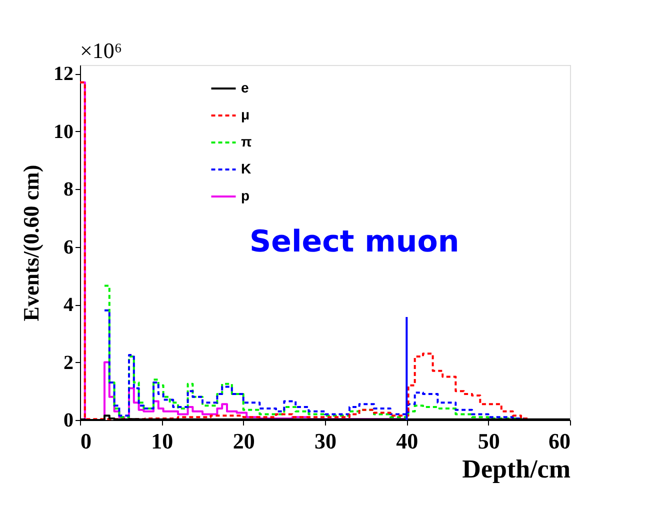  I want to click on x-tick-label: 30, so click(325, 441).